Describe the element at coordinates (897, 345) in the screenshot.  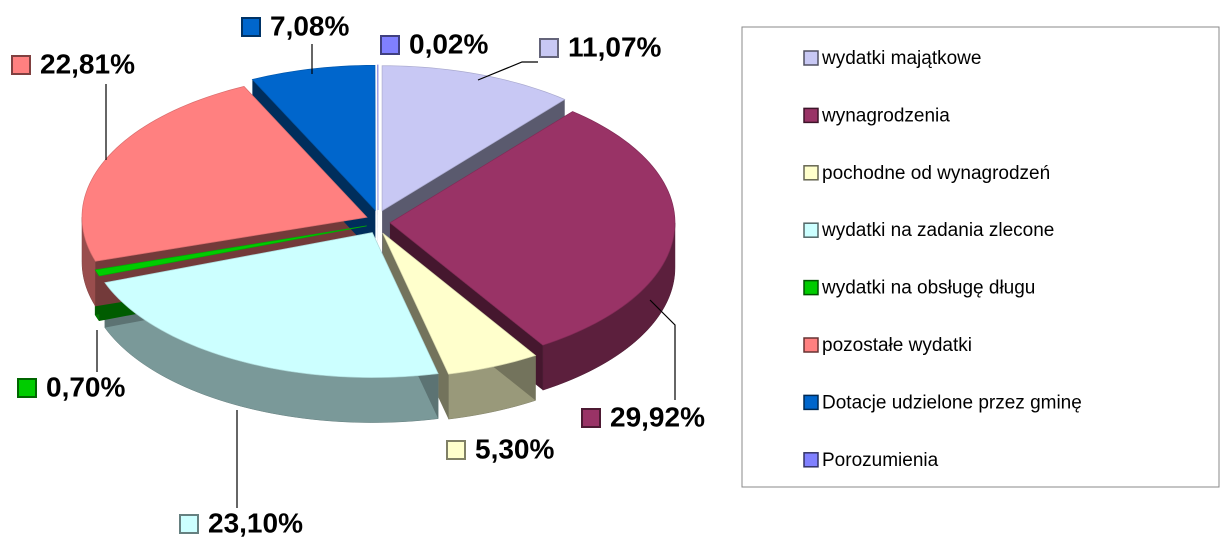
I see `legend-label: pozostałe wydatki` at that location.